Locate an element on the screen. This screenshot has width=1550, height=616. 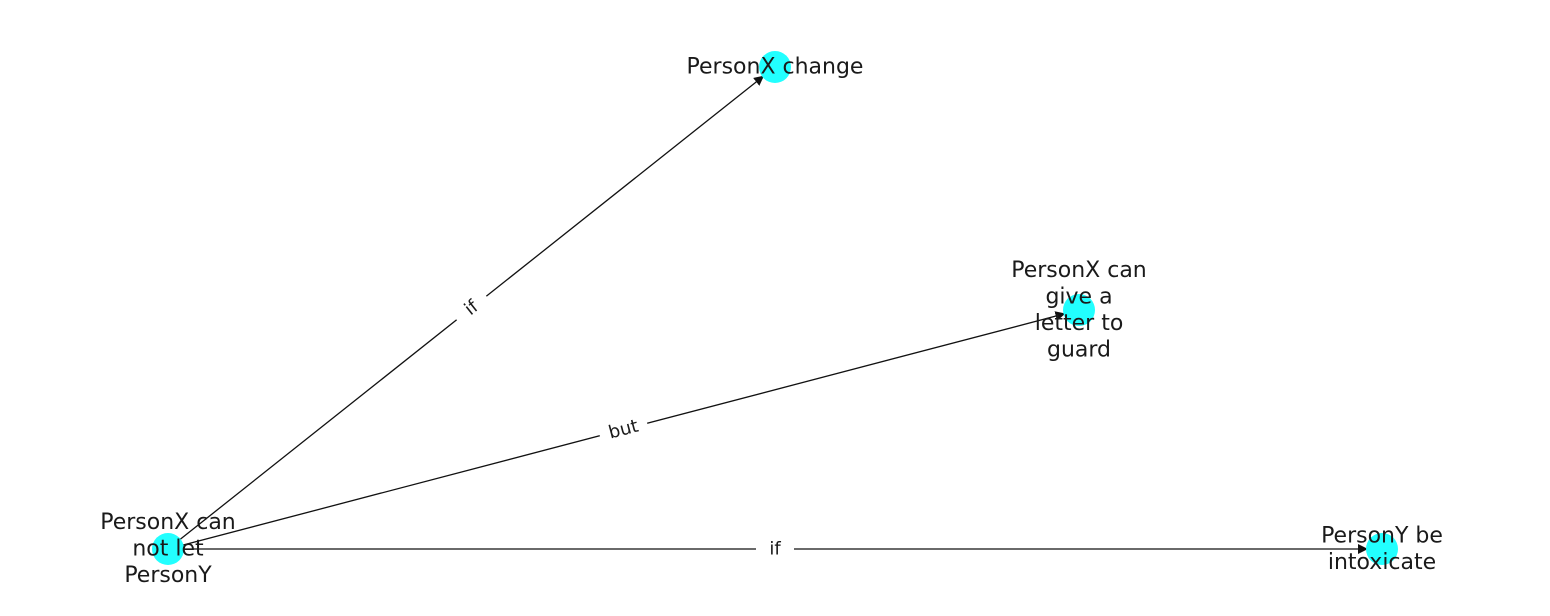
node-label-line: intoxicate is located at coordinates (1382, 562).